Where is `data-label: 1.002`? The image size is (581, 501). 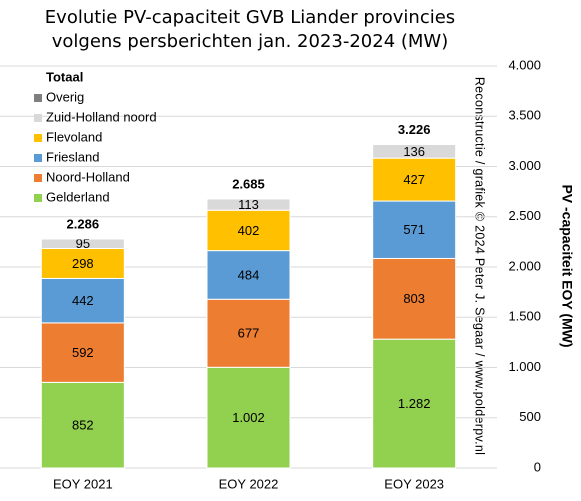 data-label: 1.002 is located at coordinates (248, 417).